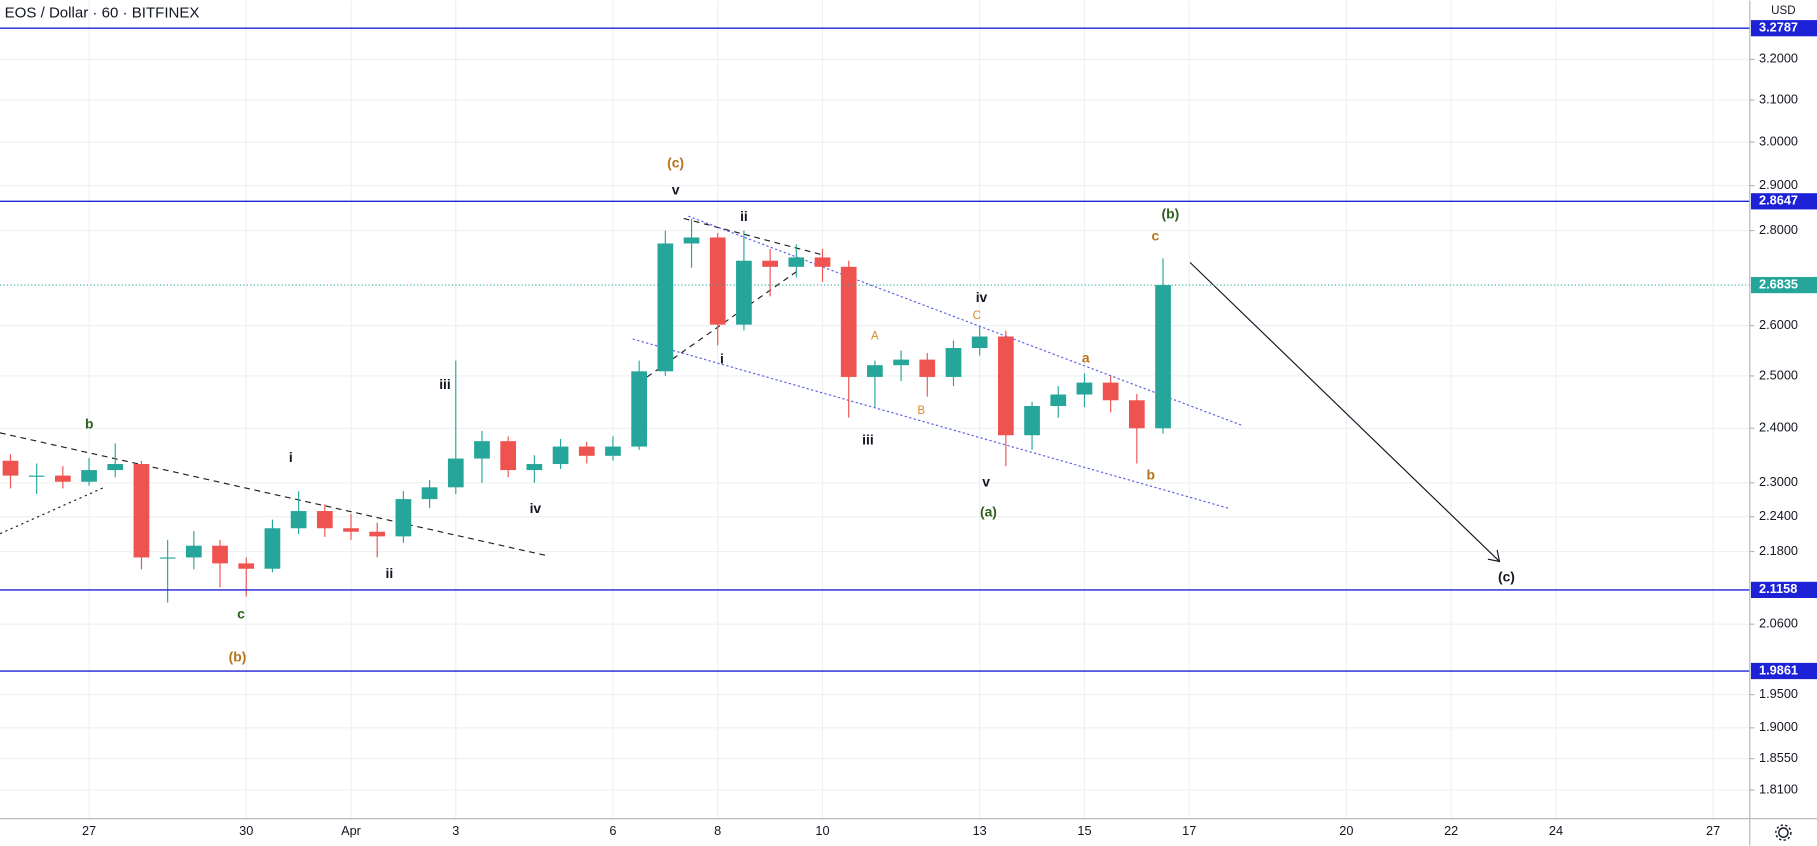  Describe the element at coordinates (612, 830) in the screenshot. I see `x-tick-label: 6` at that location.